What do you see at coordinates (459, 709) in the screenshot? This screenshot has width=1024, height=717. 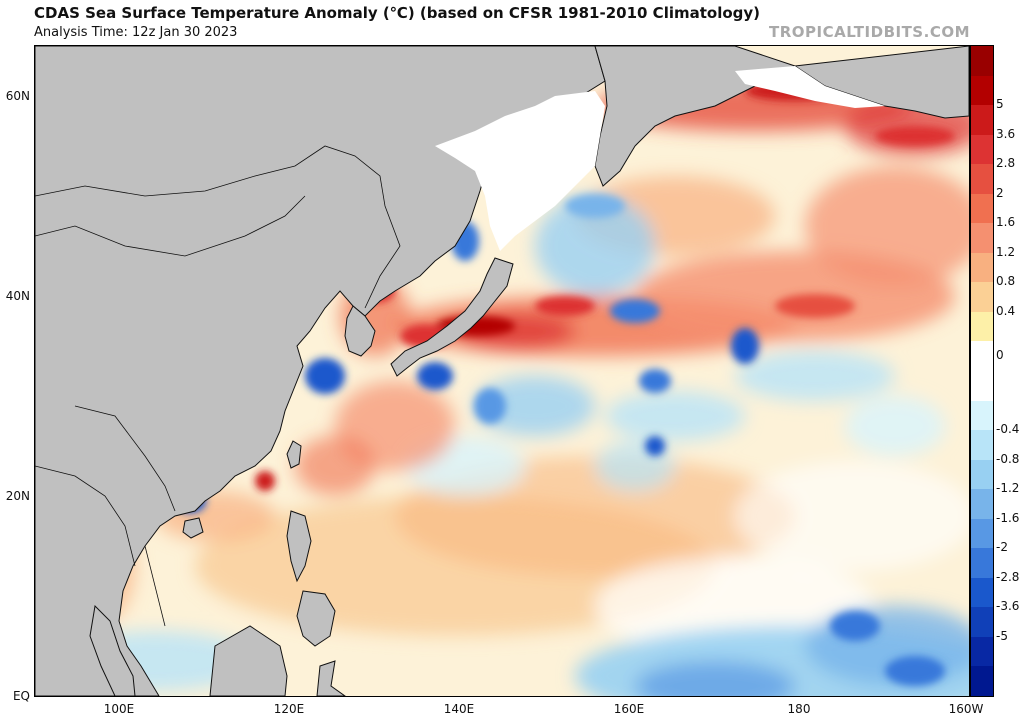 I see `lon-label-140e: 140E` at bounding box center [459, 709].